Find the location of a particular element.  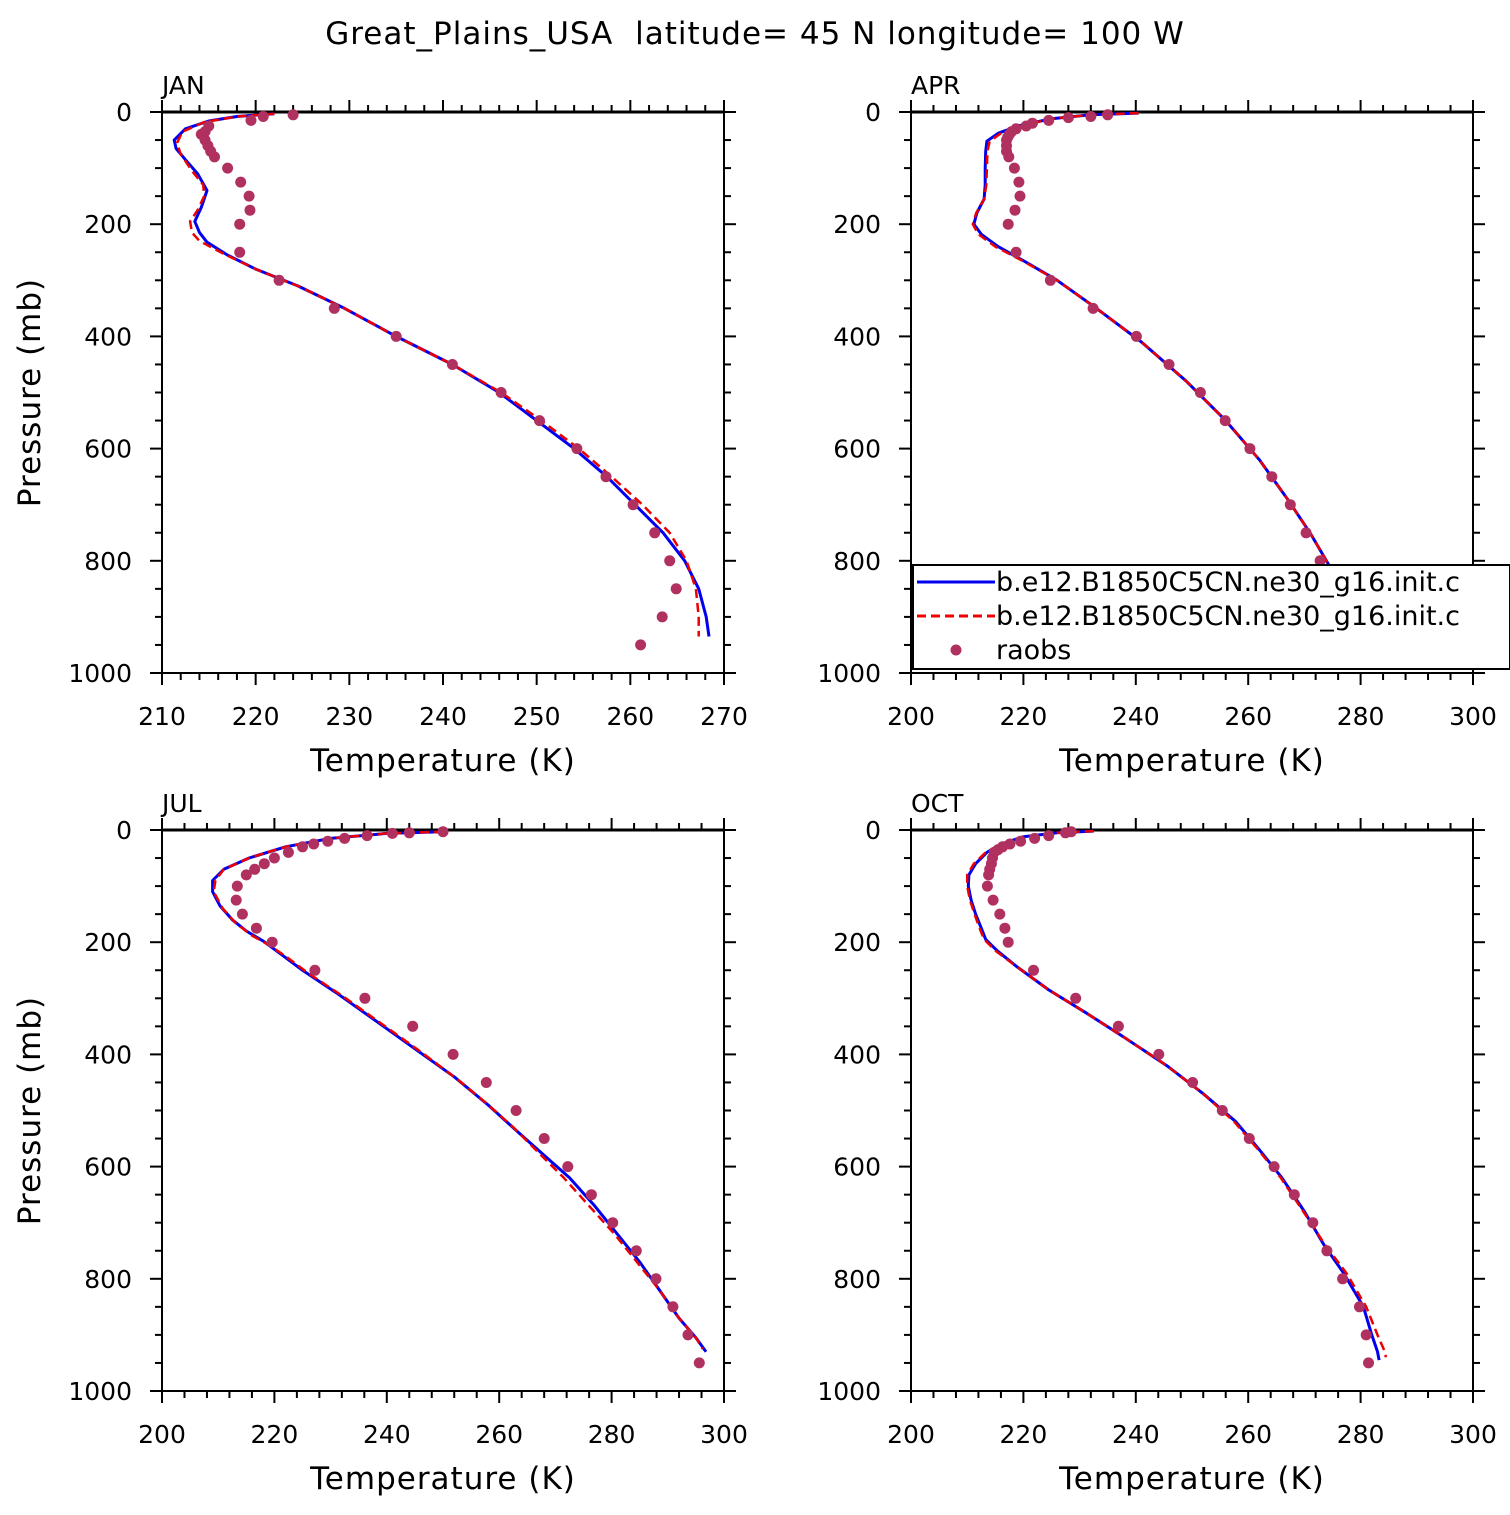

y-tick-label: 600 is located at coordinates (857, 1167).